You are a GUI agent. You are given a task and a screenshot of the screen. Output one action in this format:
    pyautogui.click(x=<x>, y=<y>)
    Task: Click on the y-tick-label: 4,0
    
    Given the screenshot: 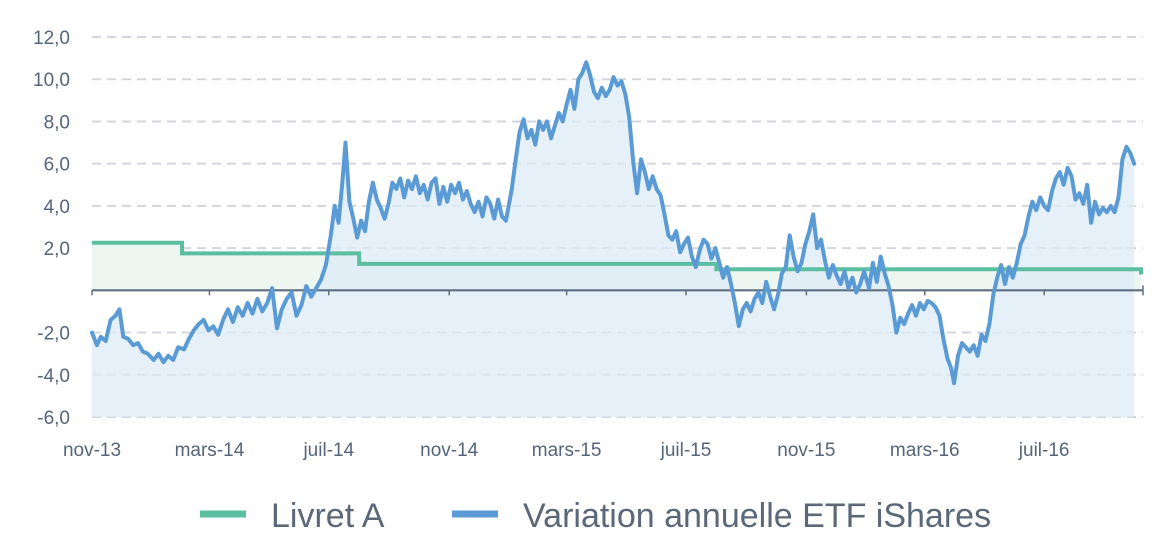 What is the action you would take?
    pyautogui.click(x=57, y=207)
    